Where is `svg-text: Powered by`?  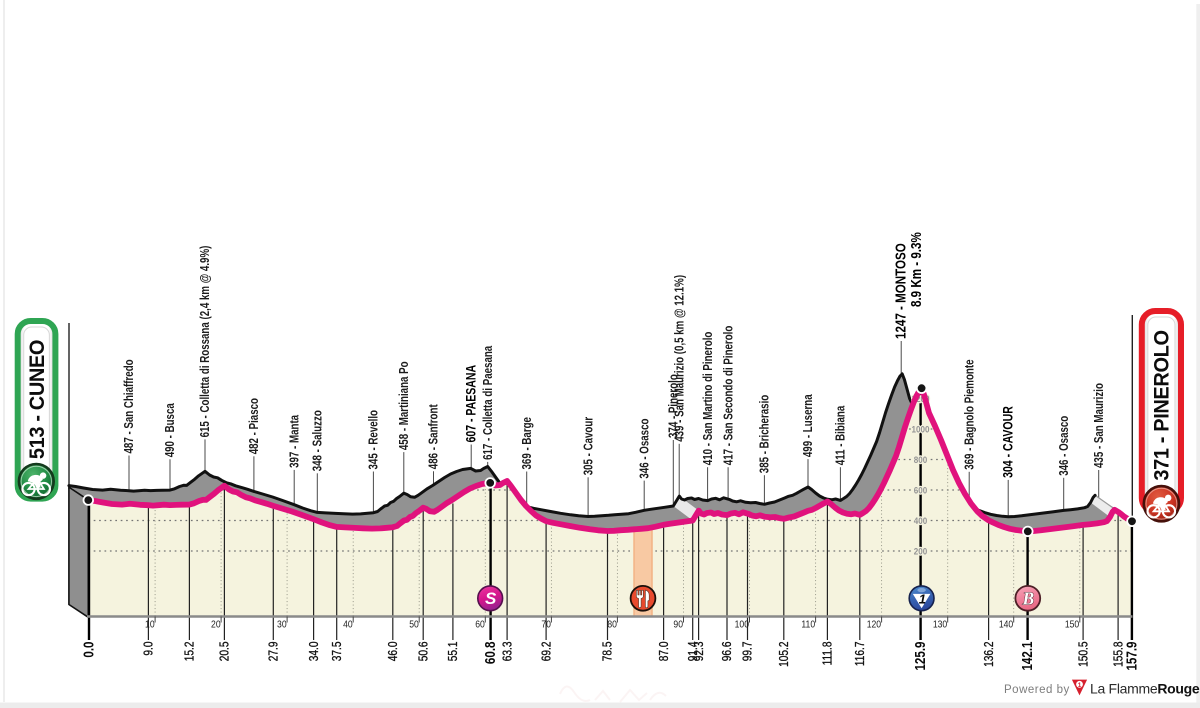
svg-text: Powered by is located at coordinates (1037, 690).